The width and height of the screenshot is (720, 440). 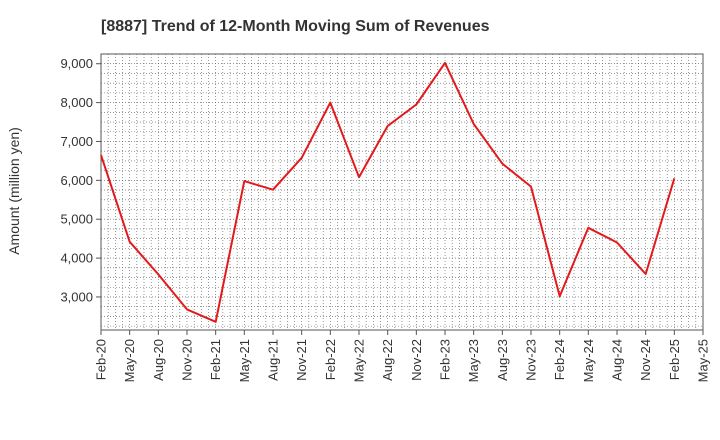 I want to click on x-tick-label: Aug-20, so click(x=158, y=360).